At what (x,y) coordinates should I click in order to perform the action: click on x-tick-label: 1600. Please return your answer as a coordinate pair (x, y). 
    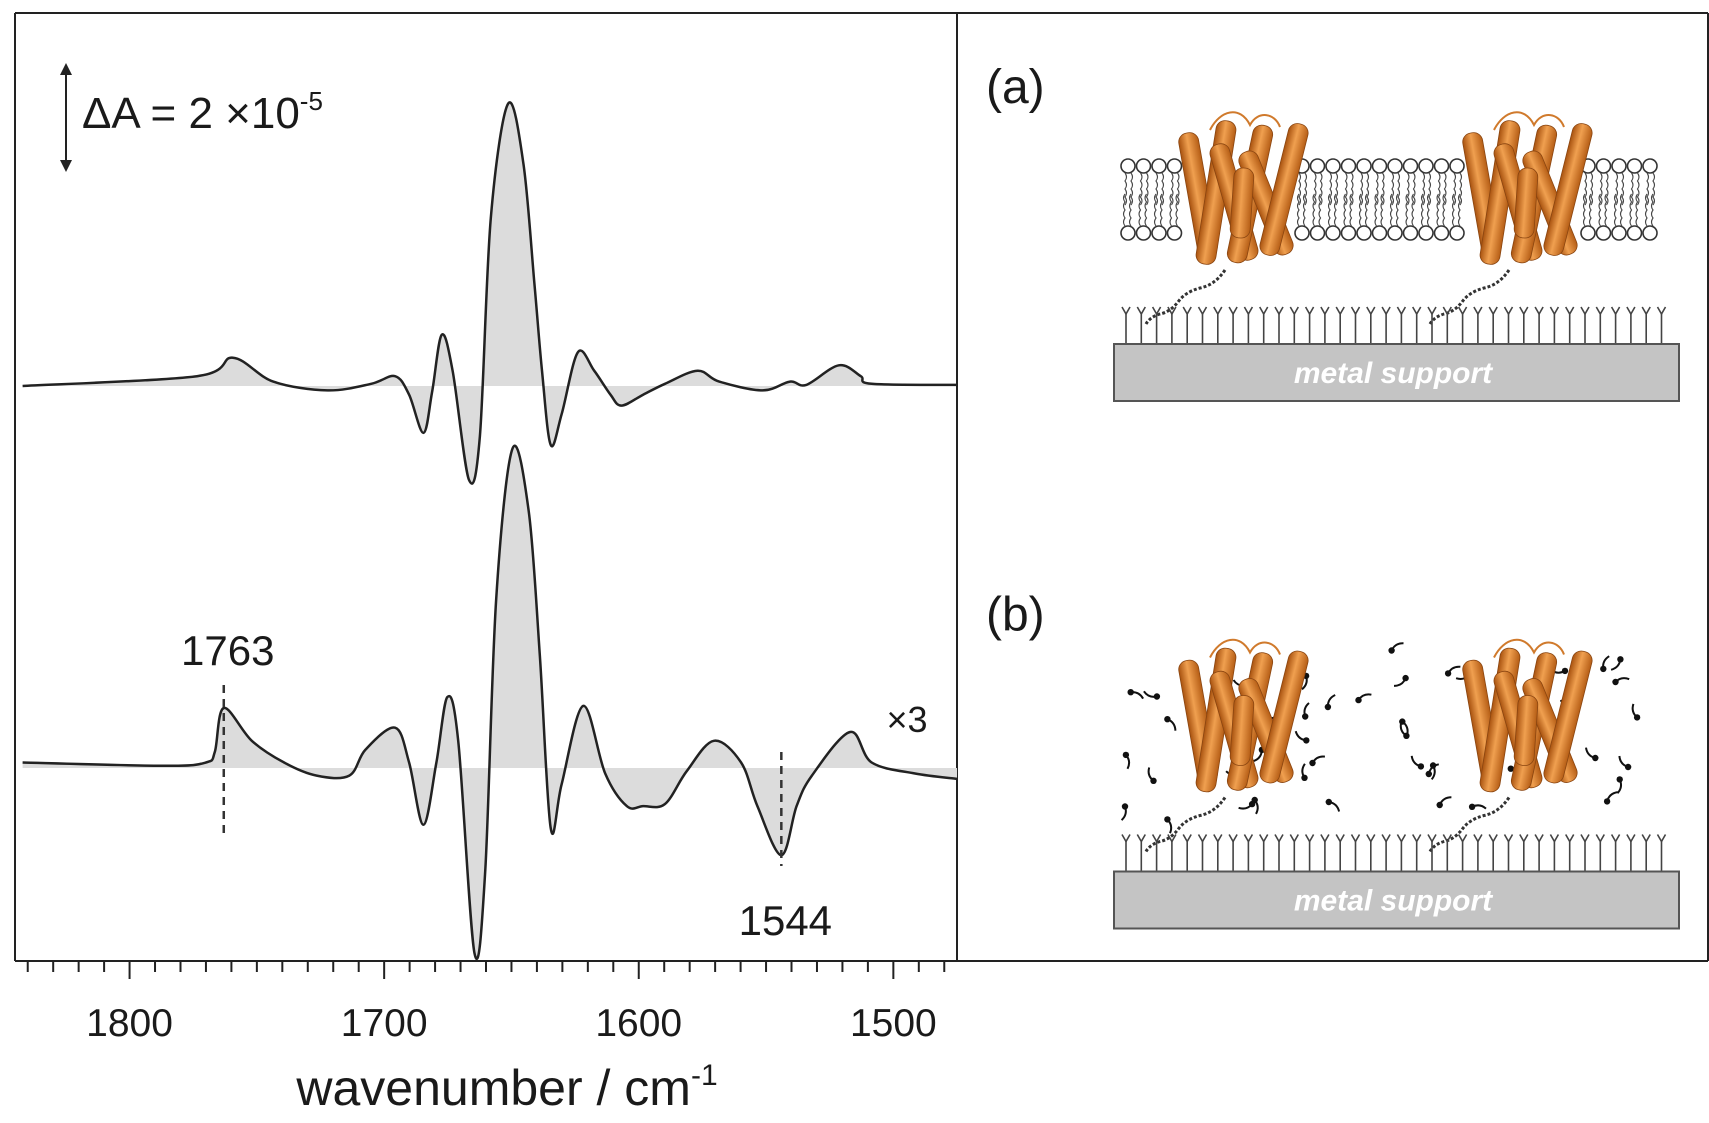
    Looking at the image, I should click on (638, 1023).